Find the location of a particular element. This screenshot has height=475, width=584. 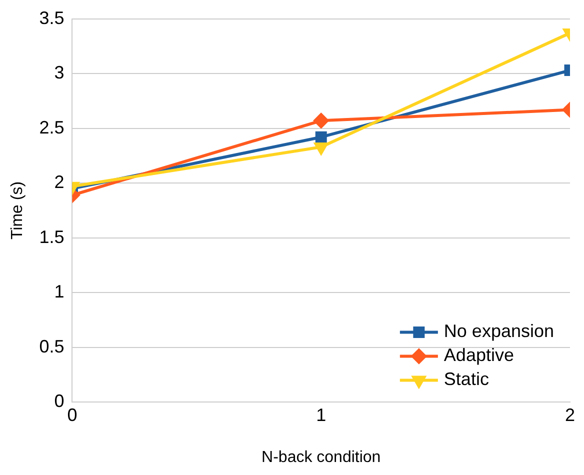

legend-label: Static is located at coordinates (466, 379).